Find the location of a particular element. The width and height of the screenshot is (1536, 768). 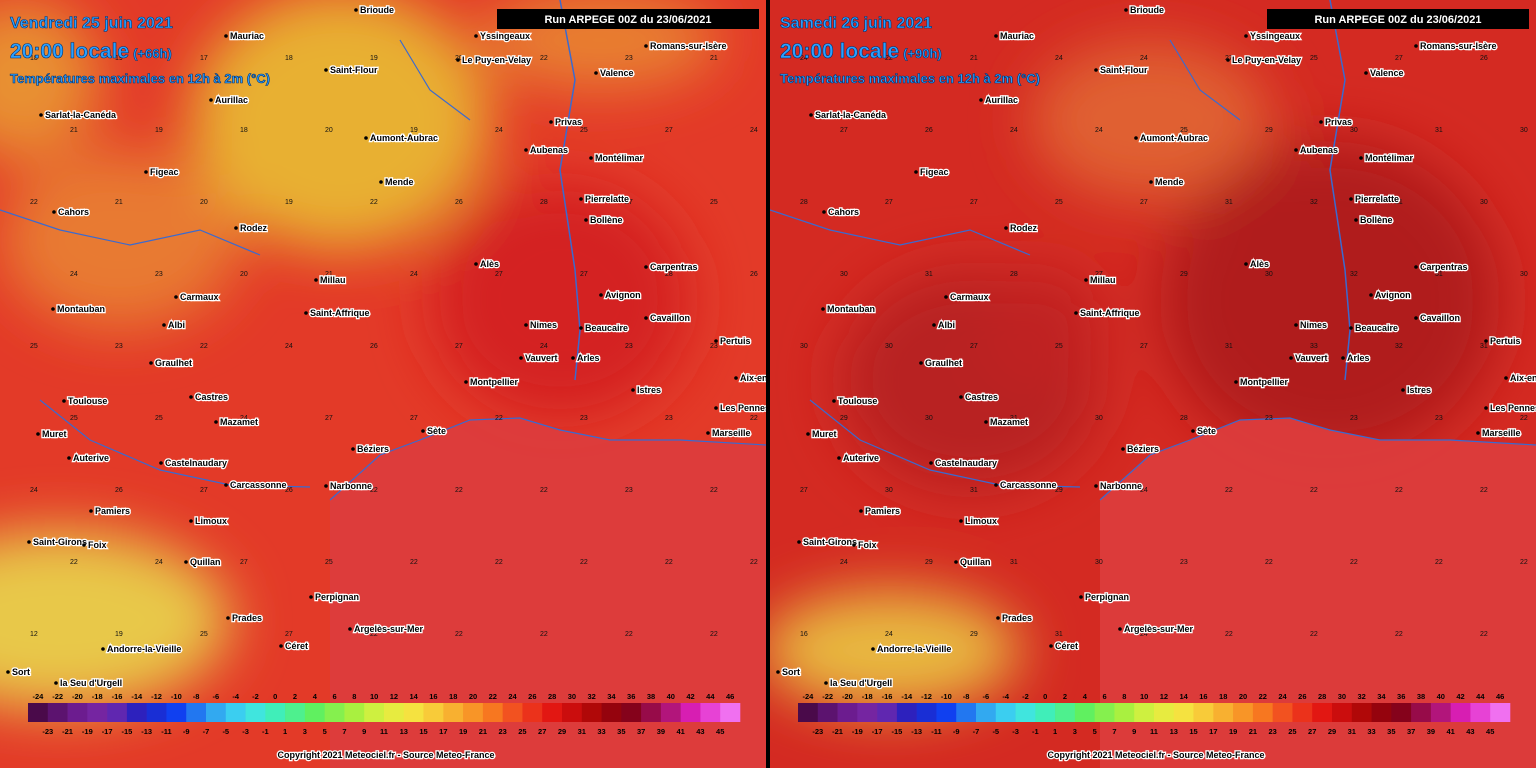

city-label: Cahors is located at coordinates (843, 212).